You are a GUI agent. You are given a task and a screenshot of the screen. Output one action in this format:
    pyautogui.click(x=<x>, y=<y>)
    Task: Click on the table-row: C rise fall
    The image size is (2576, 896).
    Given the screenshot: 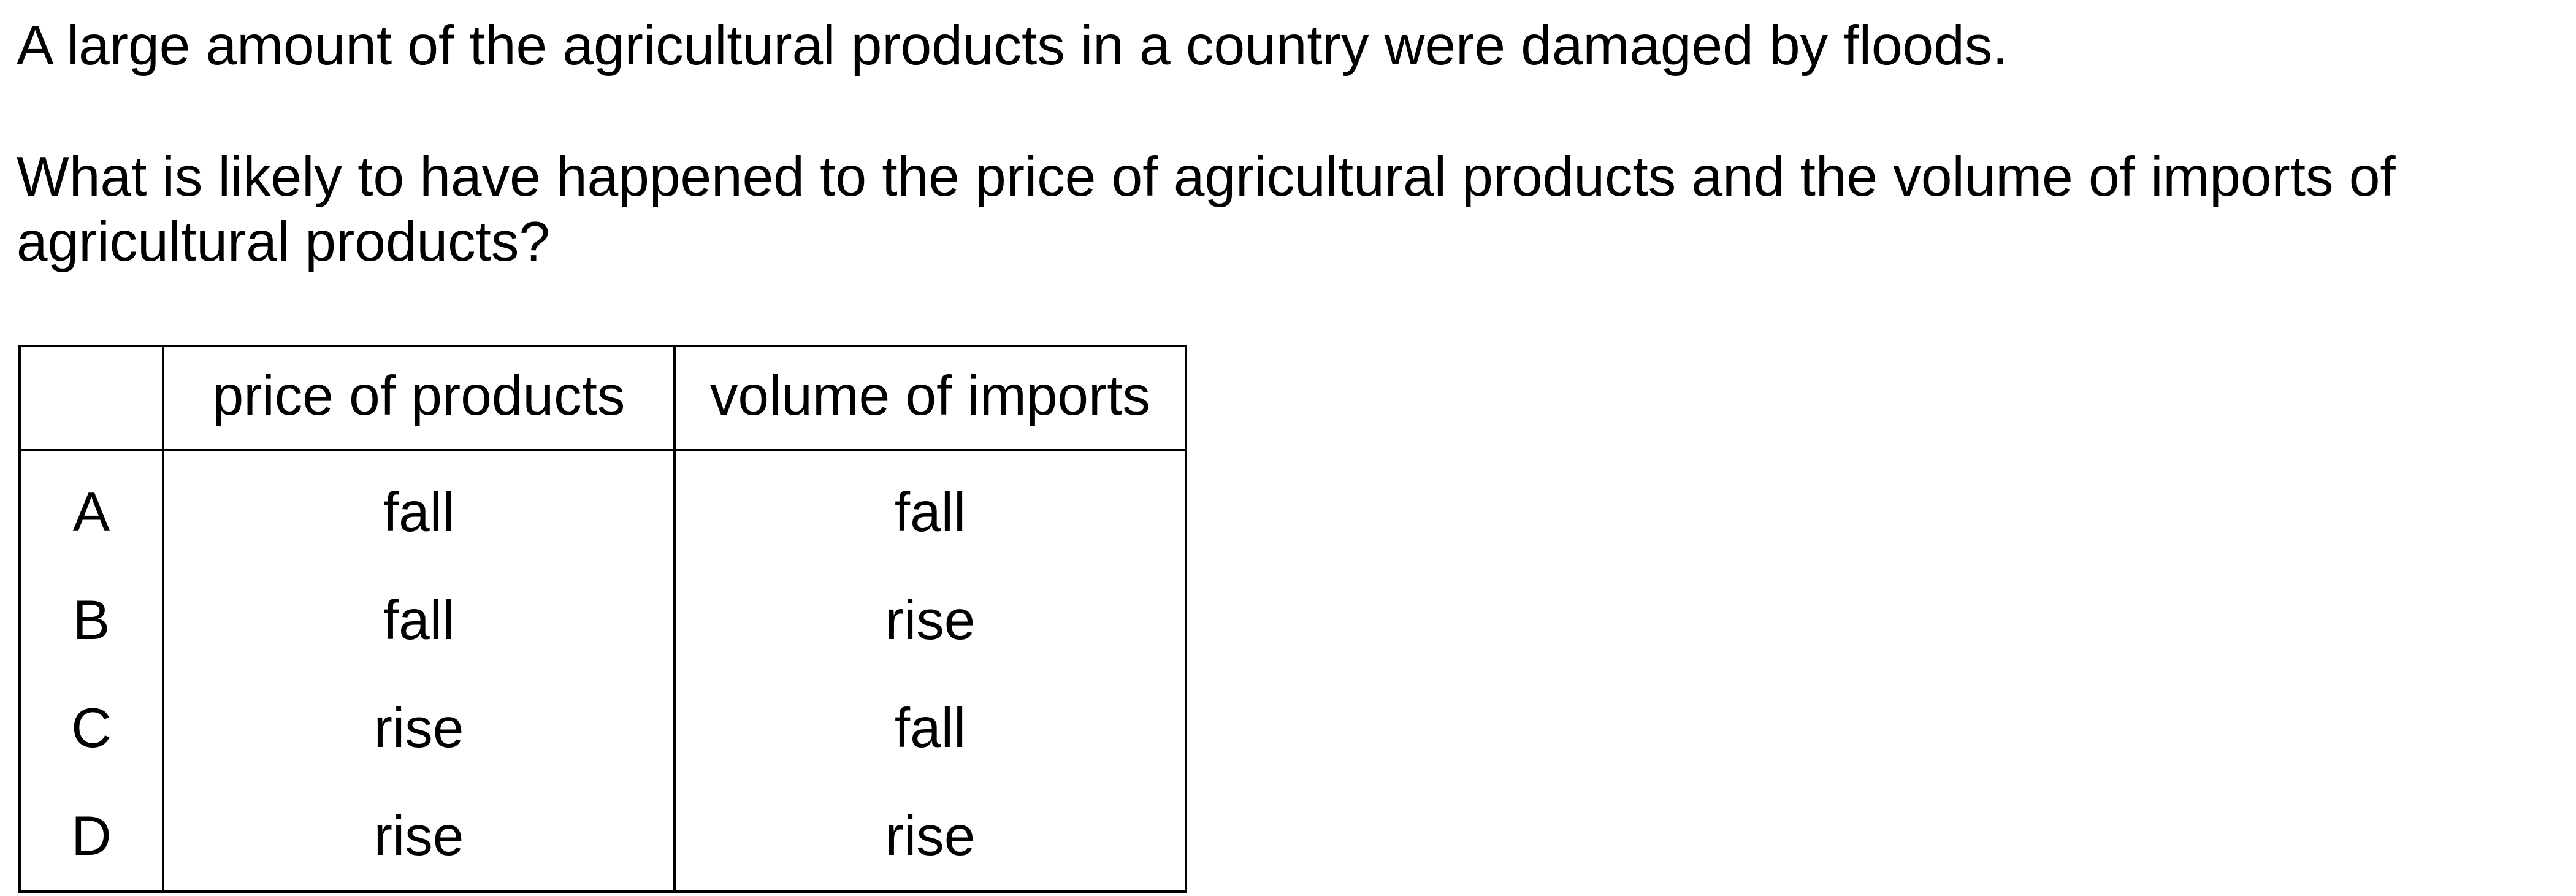 What is the action you would take?
    pyautogui.click(x=602, y=729)
    